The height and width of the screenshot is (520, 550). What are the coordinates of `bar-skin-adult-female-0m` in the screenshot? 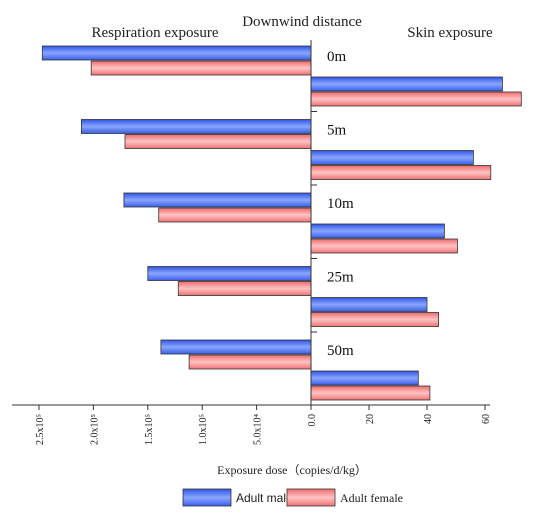 It's located at (416, 99).